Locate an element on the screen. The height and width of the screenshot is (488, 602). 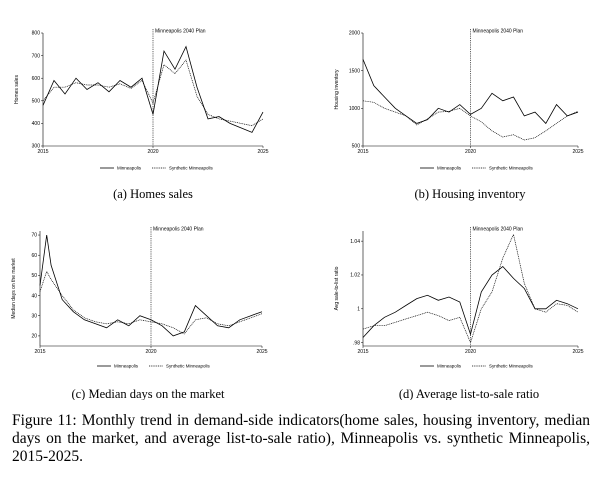
y-tick-label: 300 is located at coordinates (36, 147).